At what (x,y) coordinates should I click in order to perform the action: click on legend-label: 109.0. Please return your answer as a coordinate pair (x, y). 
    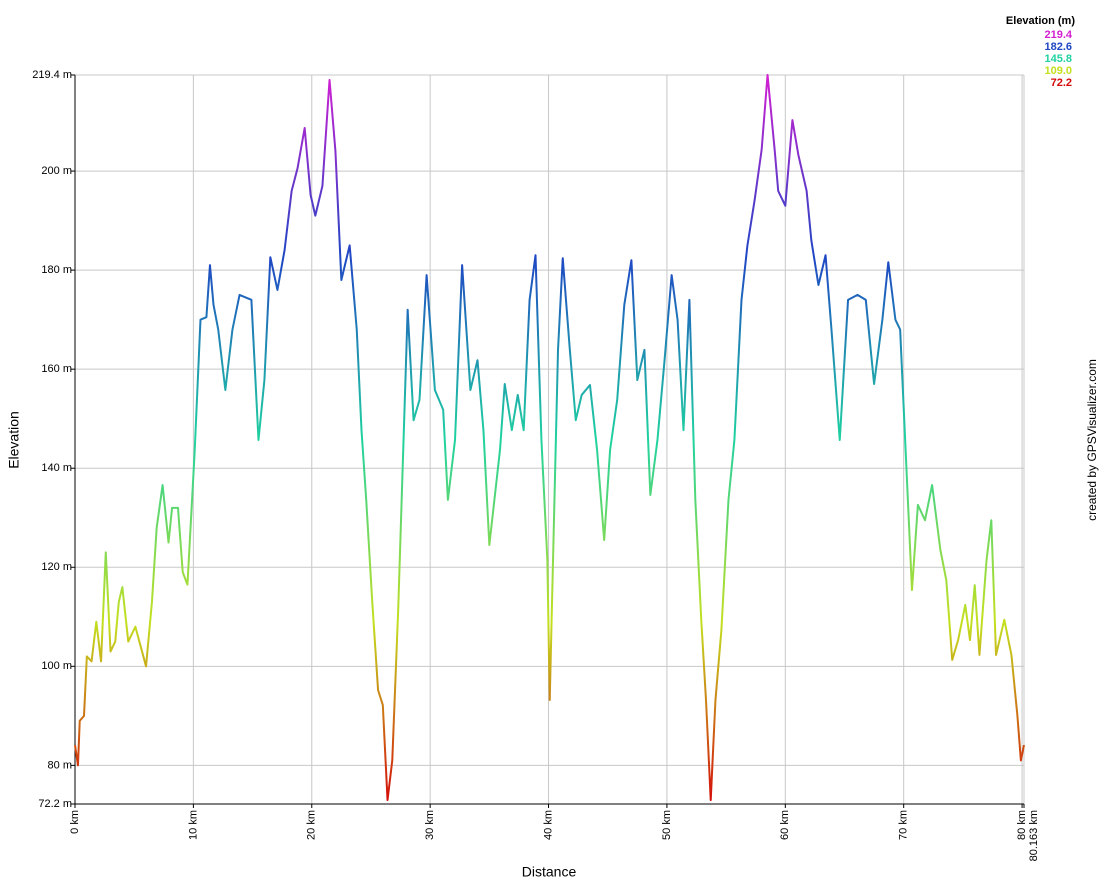
    Looking at the image, I should click on (1058, 71).